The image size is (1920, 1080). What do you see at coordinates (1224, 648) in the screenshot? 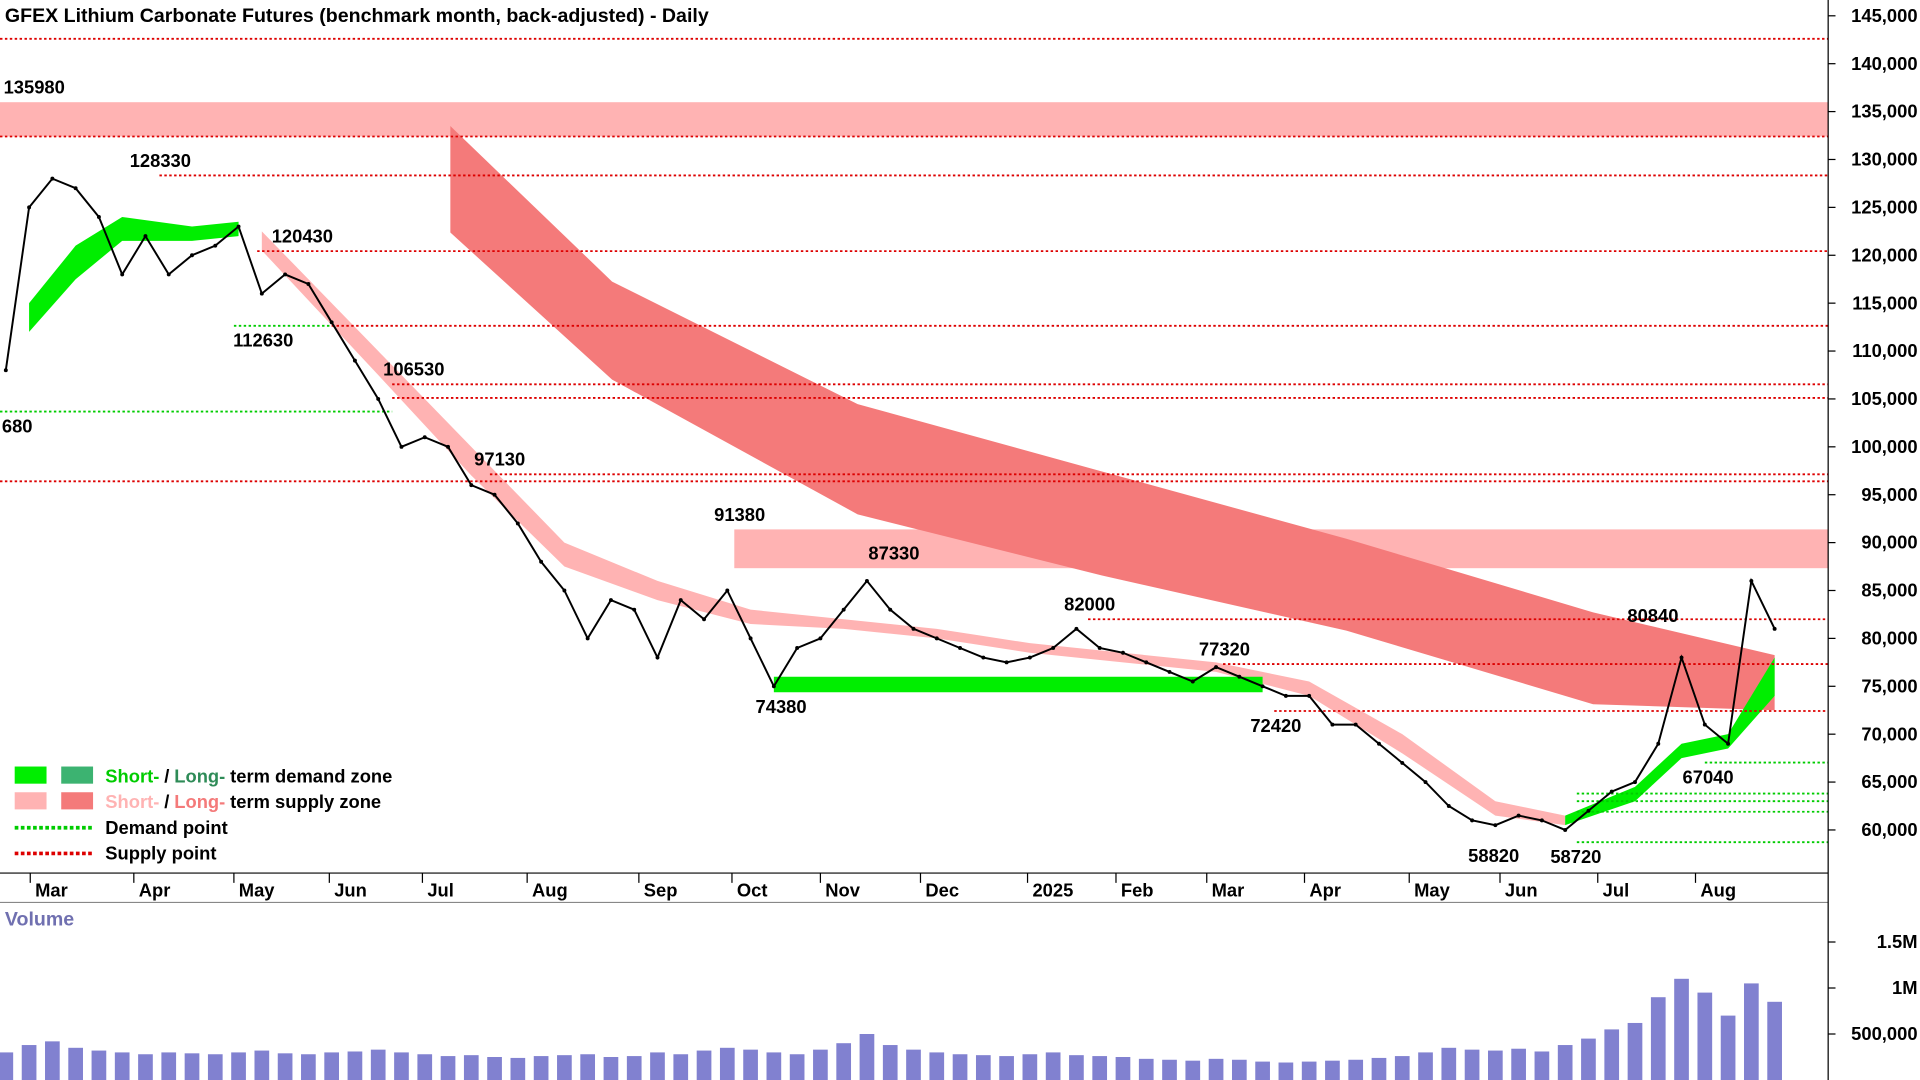
I see `price-annotation: 77320` at bounding box center [1224, 648].